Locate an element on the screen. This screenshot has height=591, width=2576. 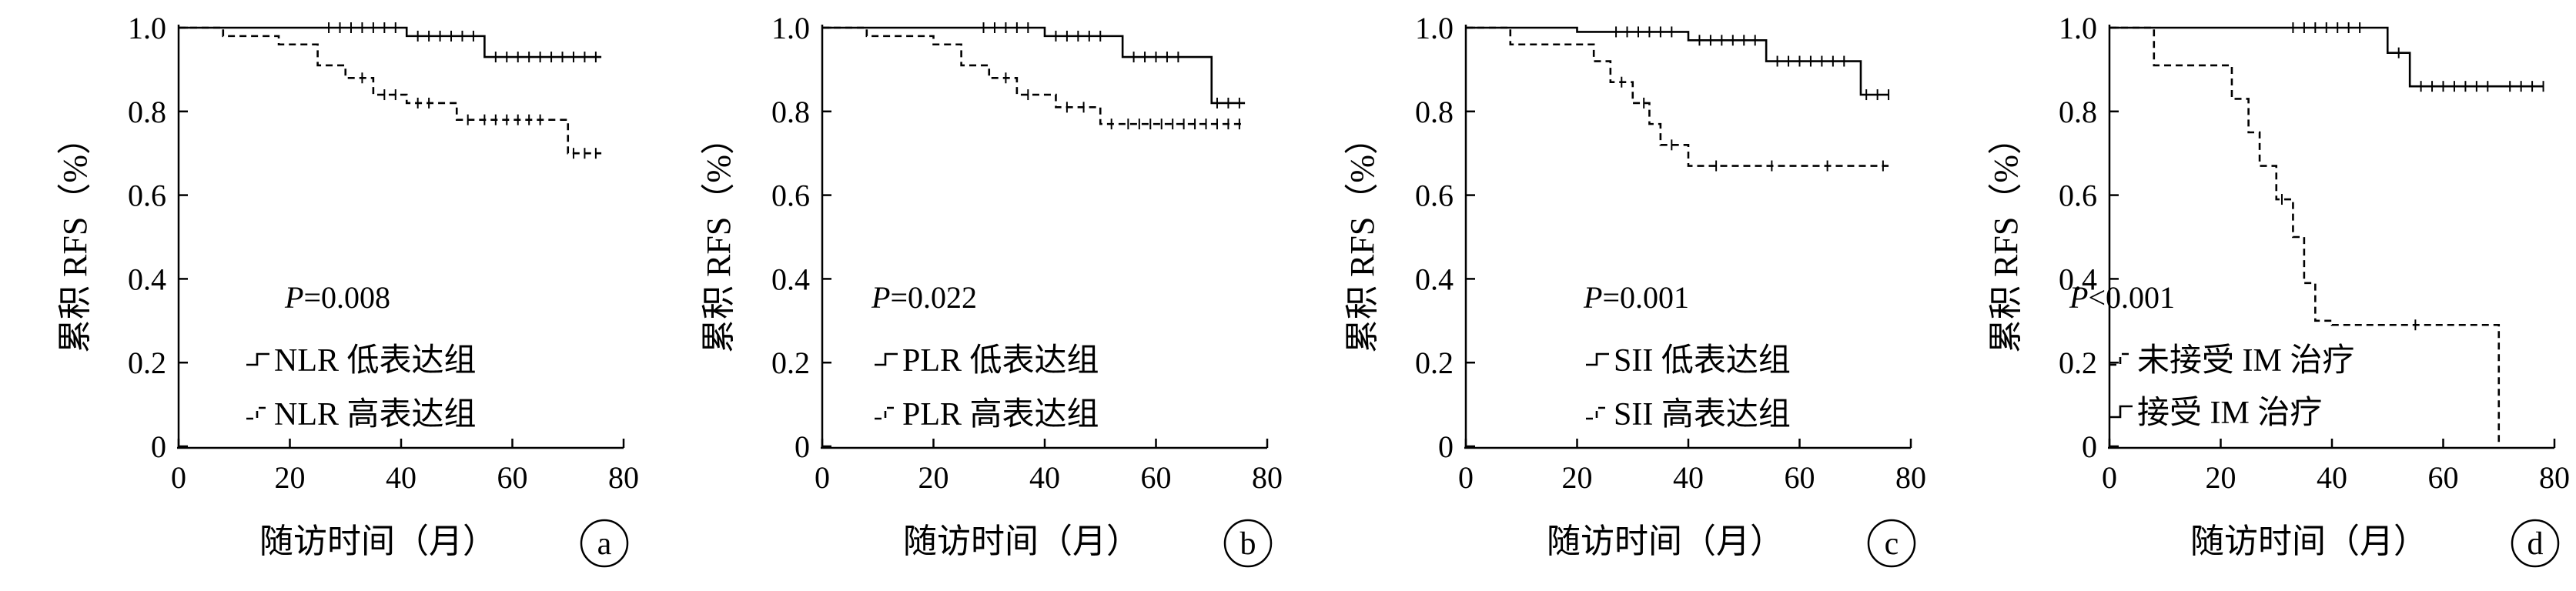
legend-label: 未接受 IM 治疗 is located at coordinates (2245, 361).